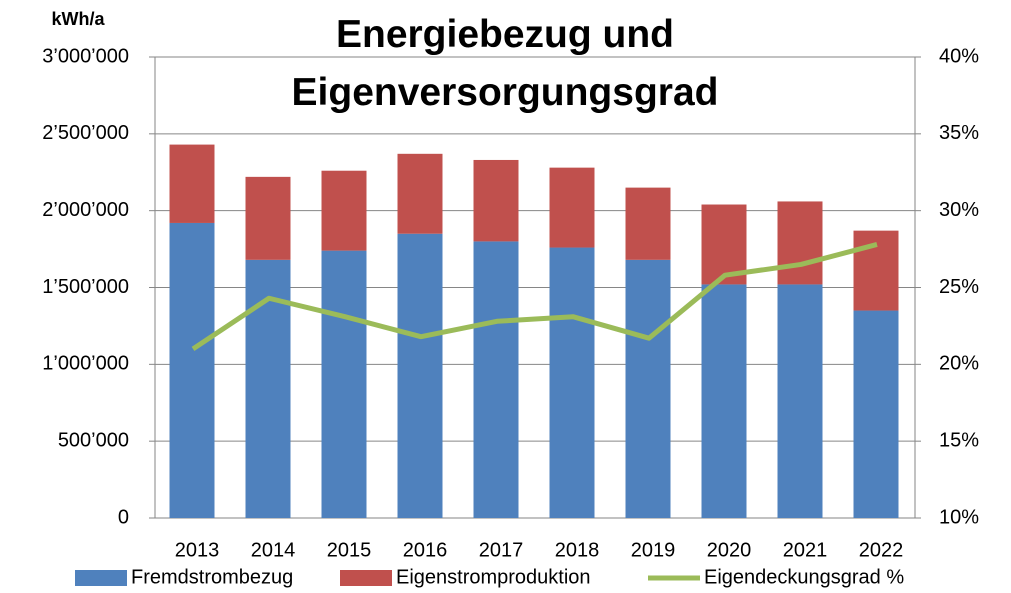 The image size is (1011, 593). Describe the element at coordinates (493, 577) in the screenshot. I see `legend-label: Eigenstromproduktion` at that location.